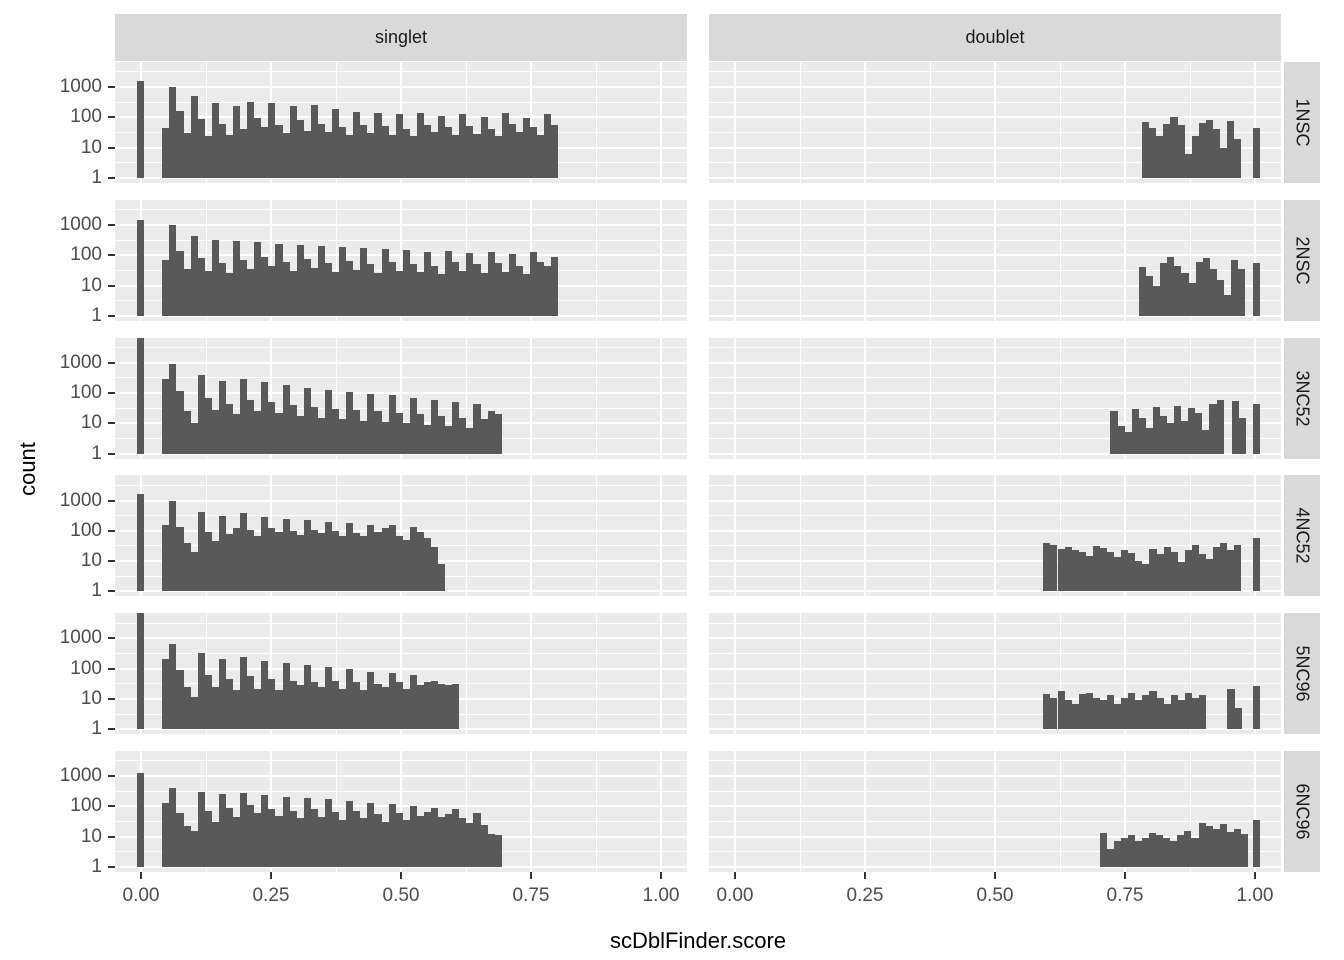 This screenshot has width=1344, height=960. Describe the element at coordinates (531, 895) in the screenshot. I see `x-tick-label: 0.75` at that location.